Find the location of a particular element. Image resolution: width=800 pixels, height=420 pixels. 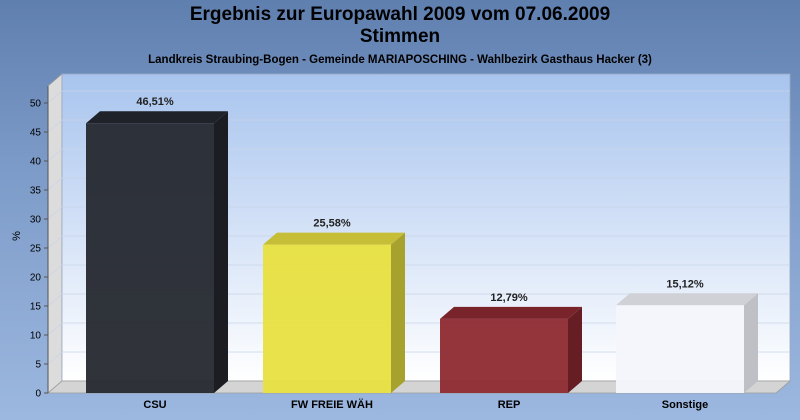

x-tick-label: REP is located at coordinates (509, 405).